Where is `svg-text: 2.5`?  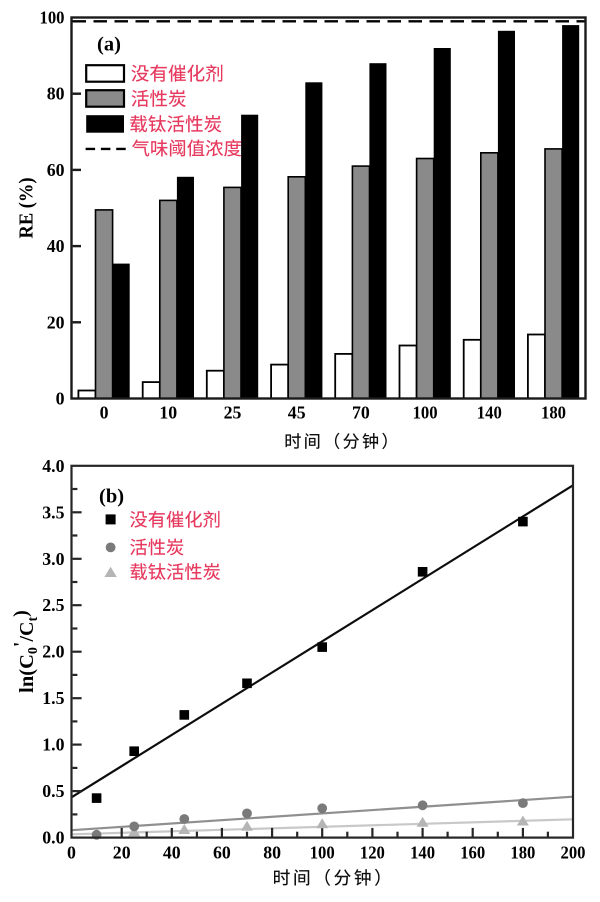
svg-text: 2.5 is located at coordinates (53, 605).